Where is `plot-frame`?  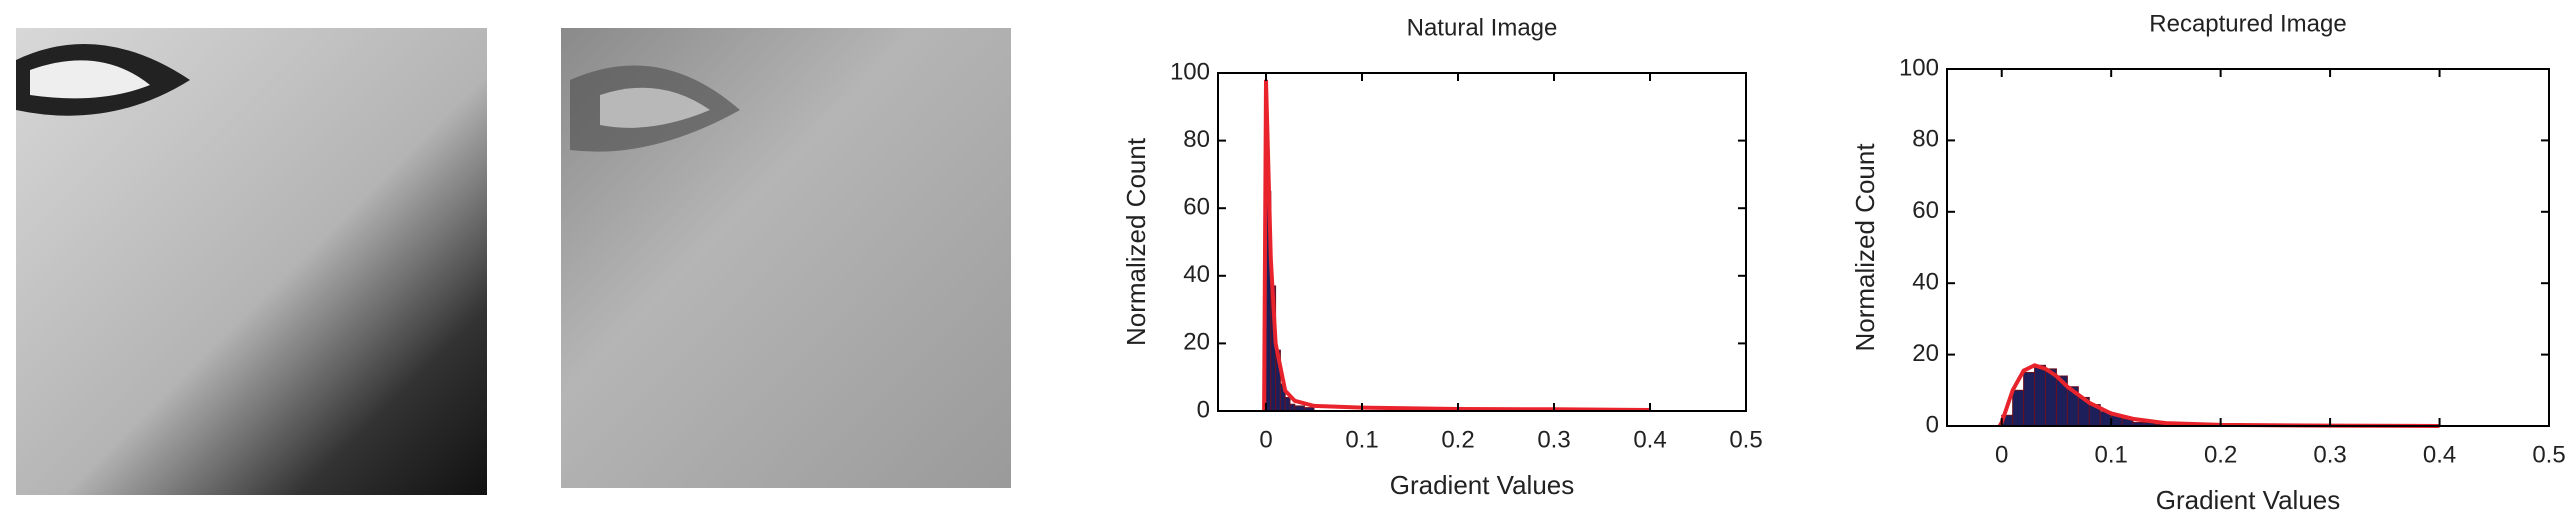 plot-frame is located at coordinates (1482, 242).